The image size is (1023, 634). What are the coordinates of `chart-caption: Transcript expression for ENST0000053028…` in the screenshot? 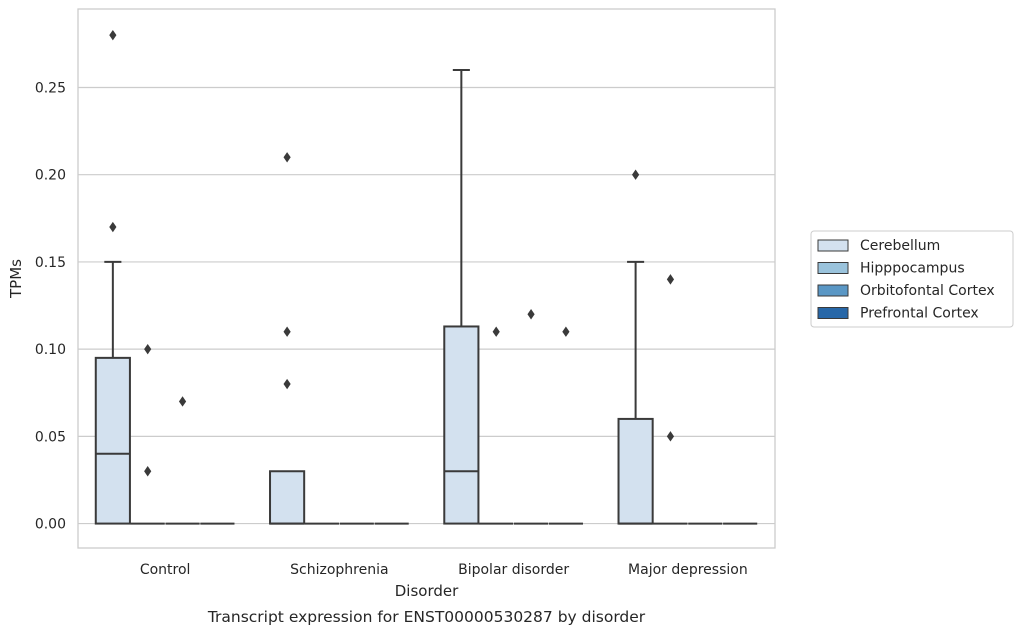 It's located at (426, 617).